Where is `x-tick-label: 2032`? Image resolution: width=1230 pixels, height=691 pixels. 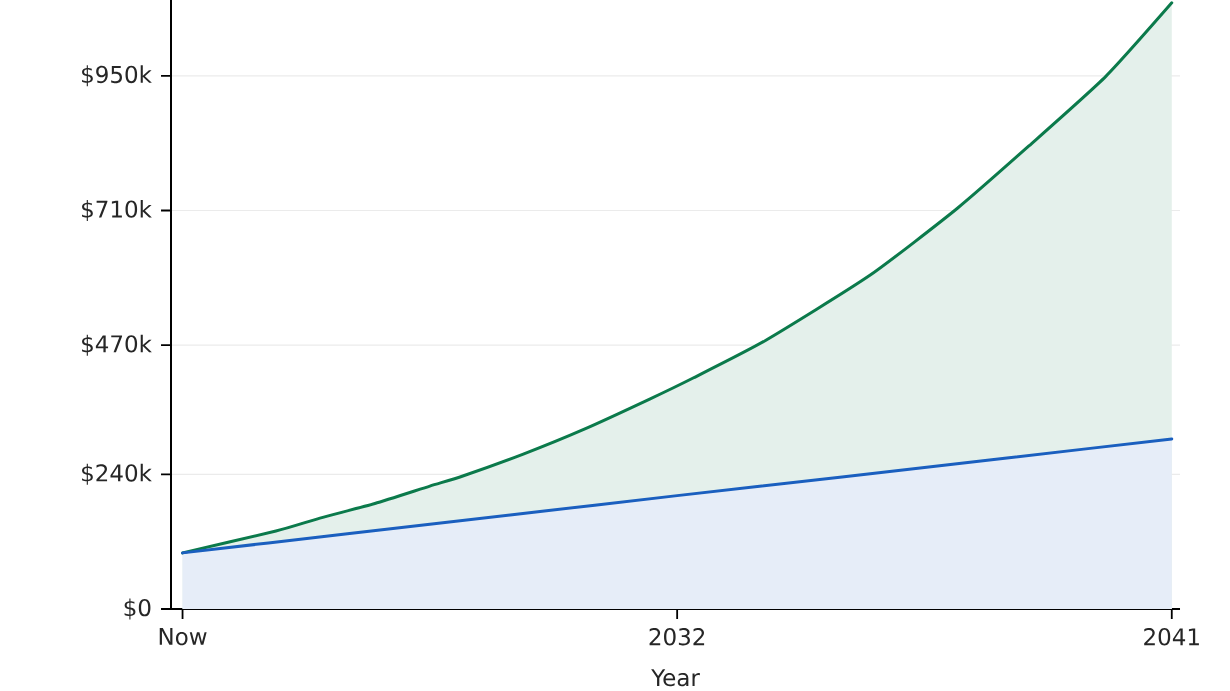 x-tick-label: 2032 is located at coordinates (677, 637).